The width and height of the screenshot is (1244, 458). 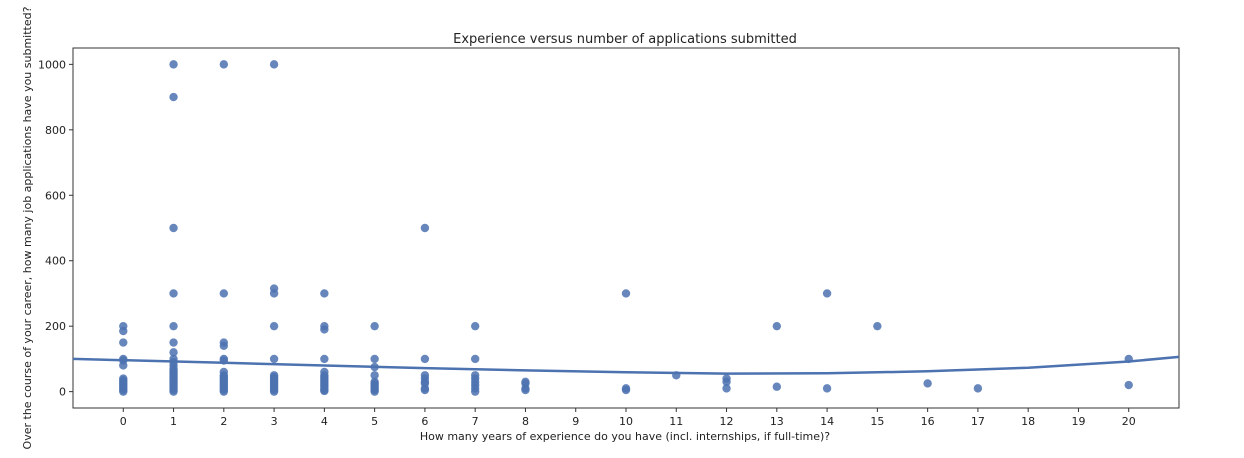 What do you see at coordinates (324, 421) in the screenshot?
I see `x-tick-label: 4` at bounding box center [324, 421].